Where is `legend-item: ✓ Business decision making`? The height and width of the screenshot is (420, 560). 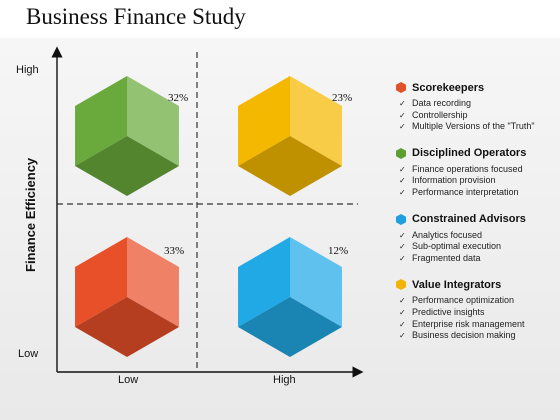 legend-item: ✓ Business decision making is located at coordinates (477, 336).